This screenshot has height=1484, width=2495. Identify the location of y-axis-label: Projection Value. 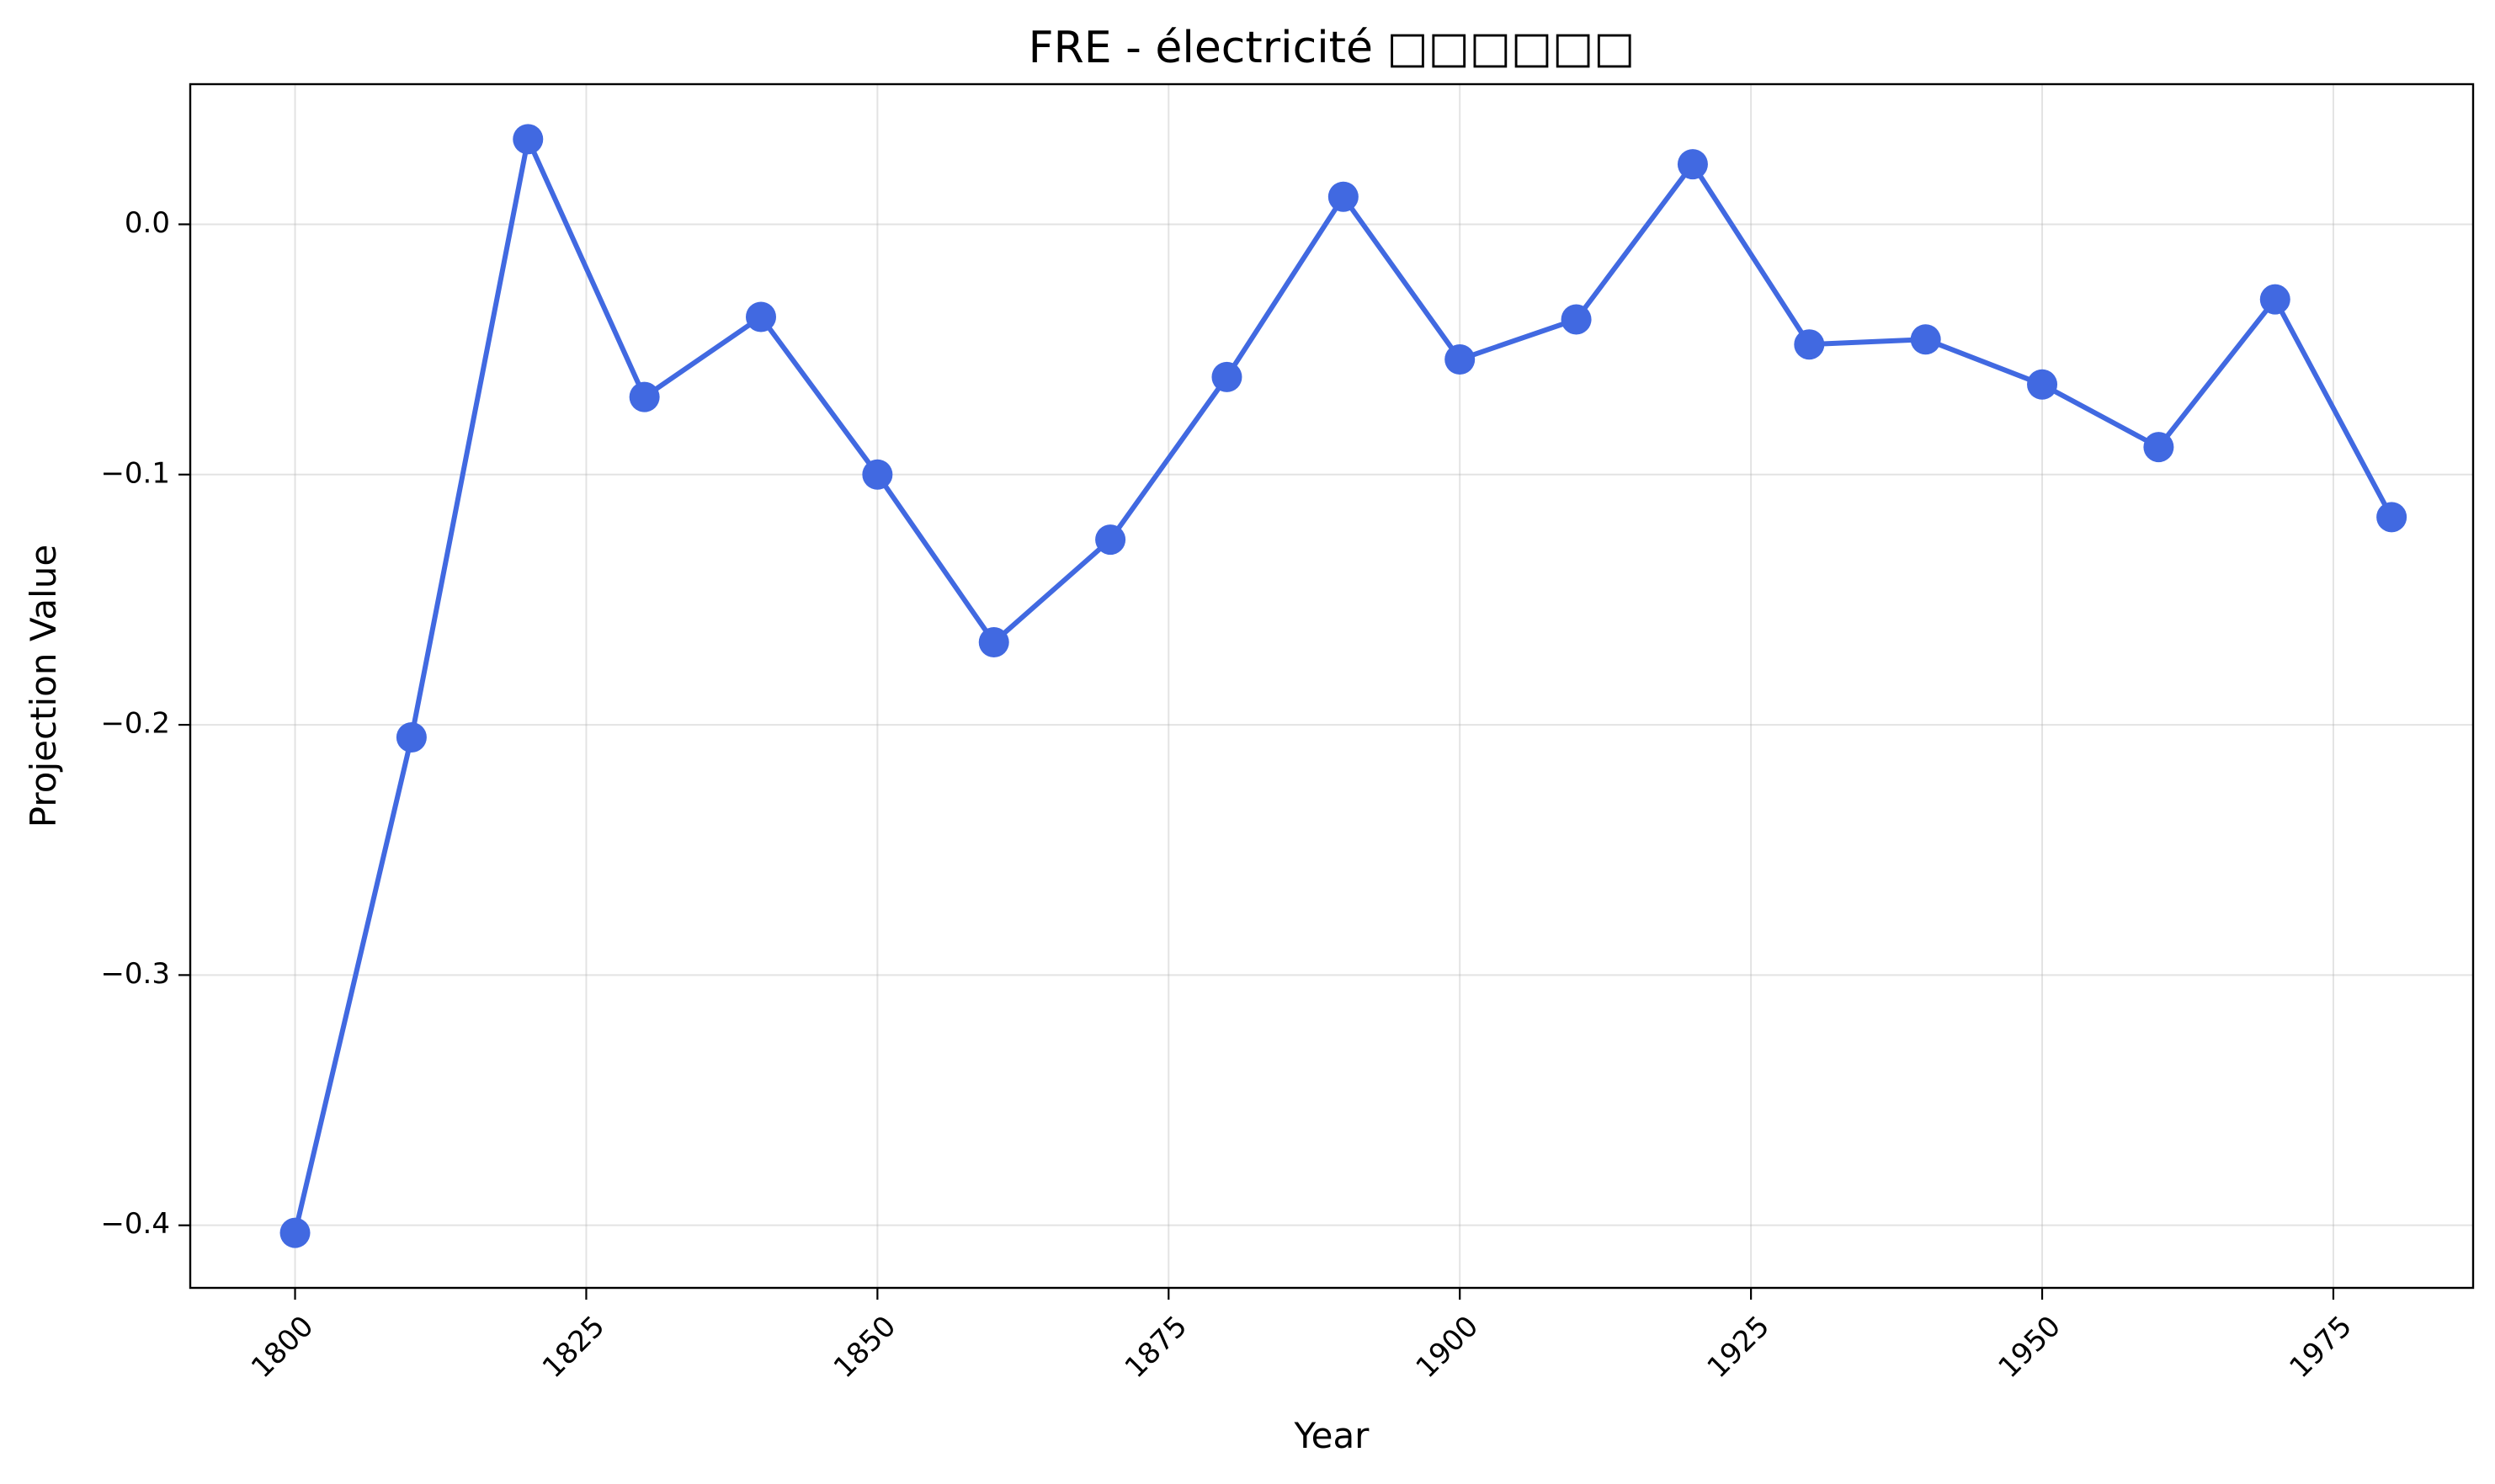
(43, 686).